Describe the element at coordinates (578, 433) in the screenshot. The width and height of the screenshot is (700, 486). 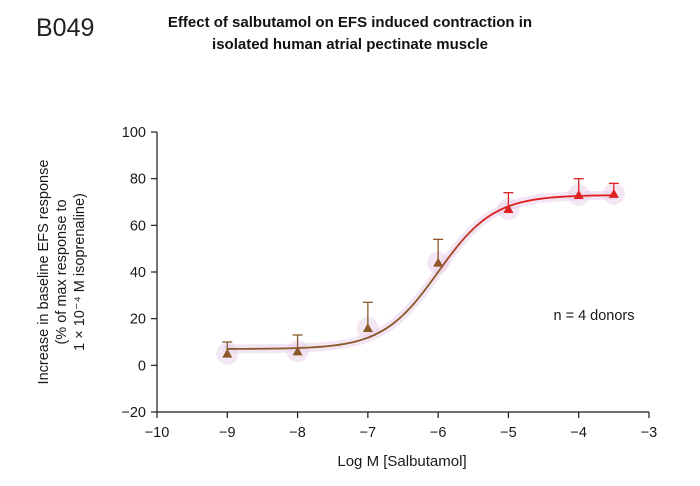
I see `x-tick-label: −4` at that location.